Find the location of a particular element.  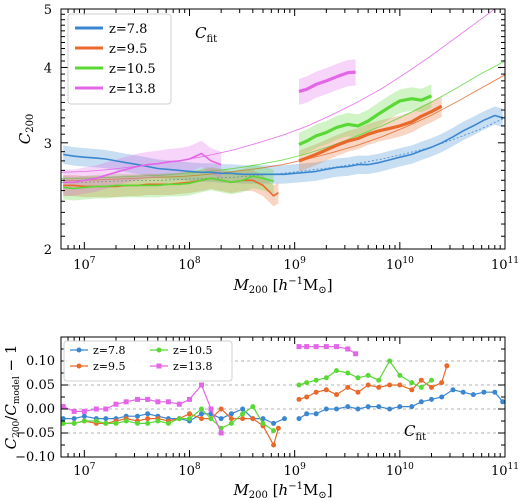

error-band-z9.5 is located at coordinates (171, 187).